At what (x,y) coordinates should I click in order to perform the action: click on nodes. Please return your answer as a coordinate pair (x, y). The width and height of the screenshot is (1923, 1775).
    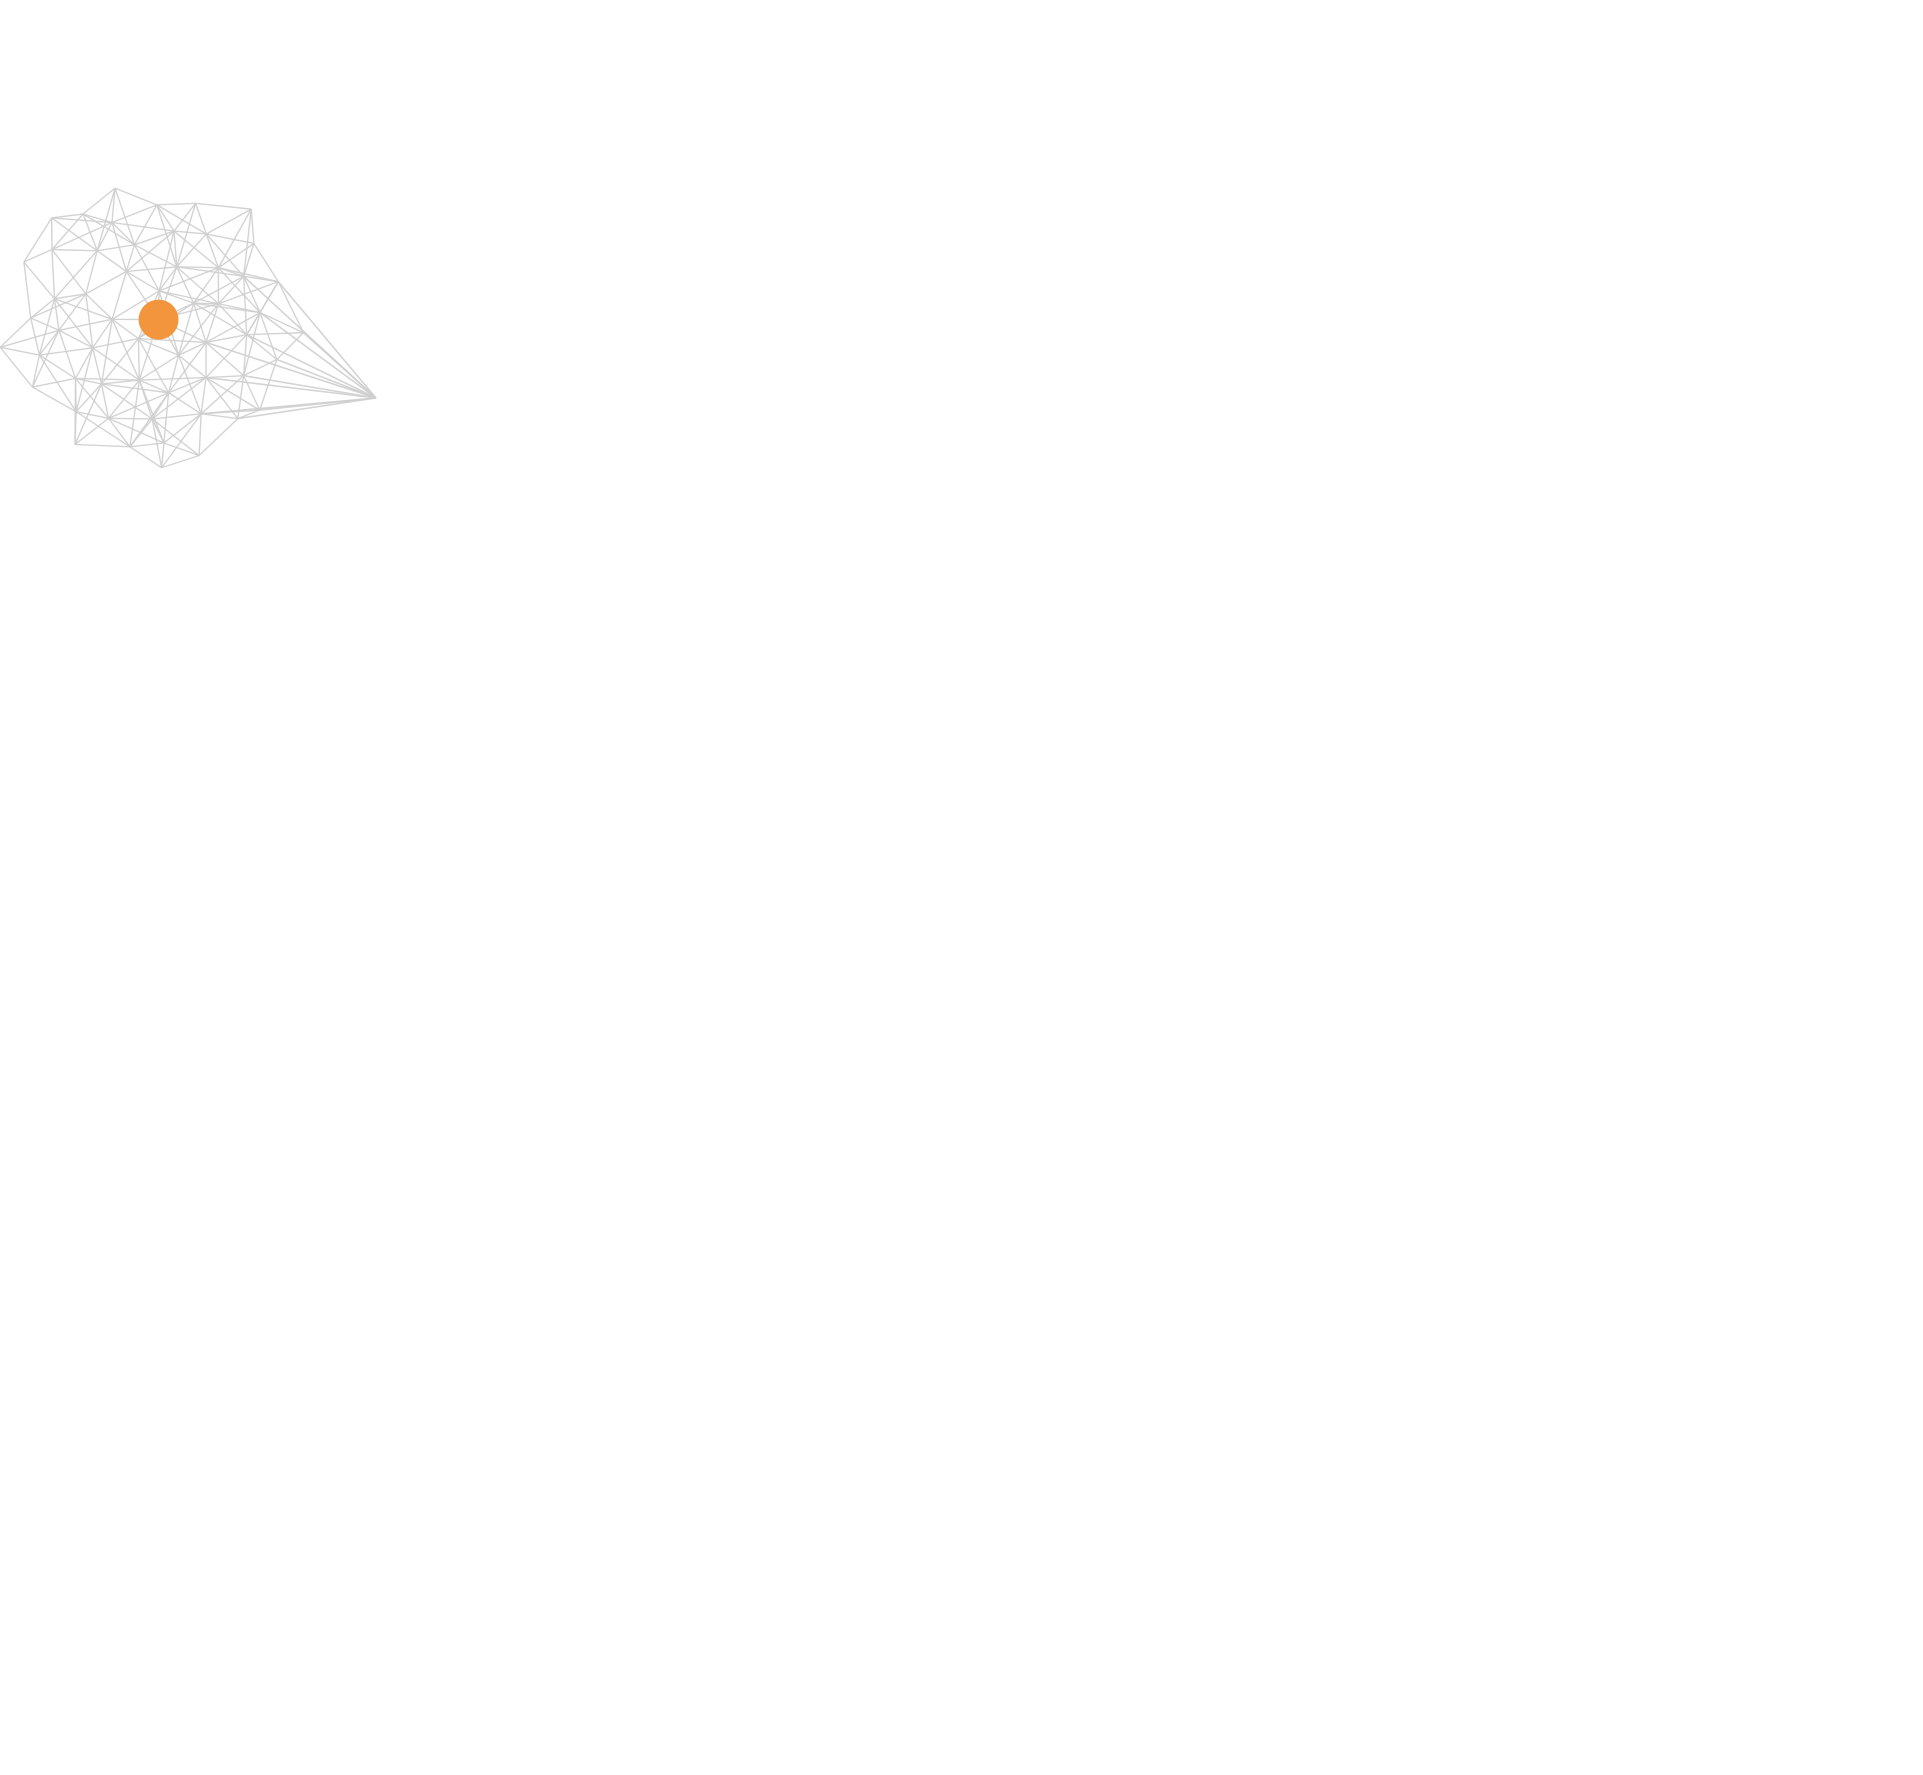
    Looking at the image, I should click on (158, 319).